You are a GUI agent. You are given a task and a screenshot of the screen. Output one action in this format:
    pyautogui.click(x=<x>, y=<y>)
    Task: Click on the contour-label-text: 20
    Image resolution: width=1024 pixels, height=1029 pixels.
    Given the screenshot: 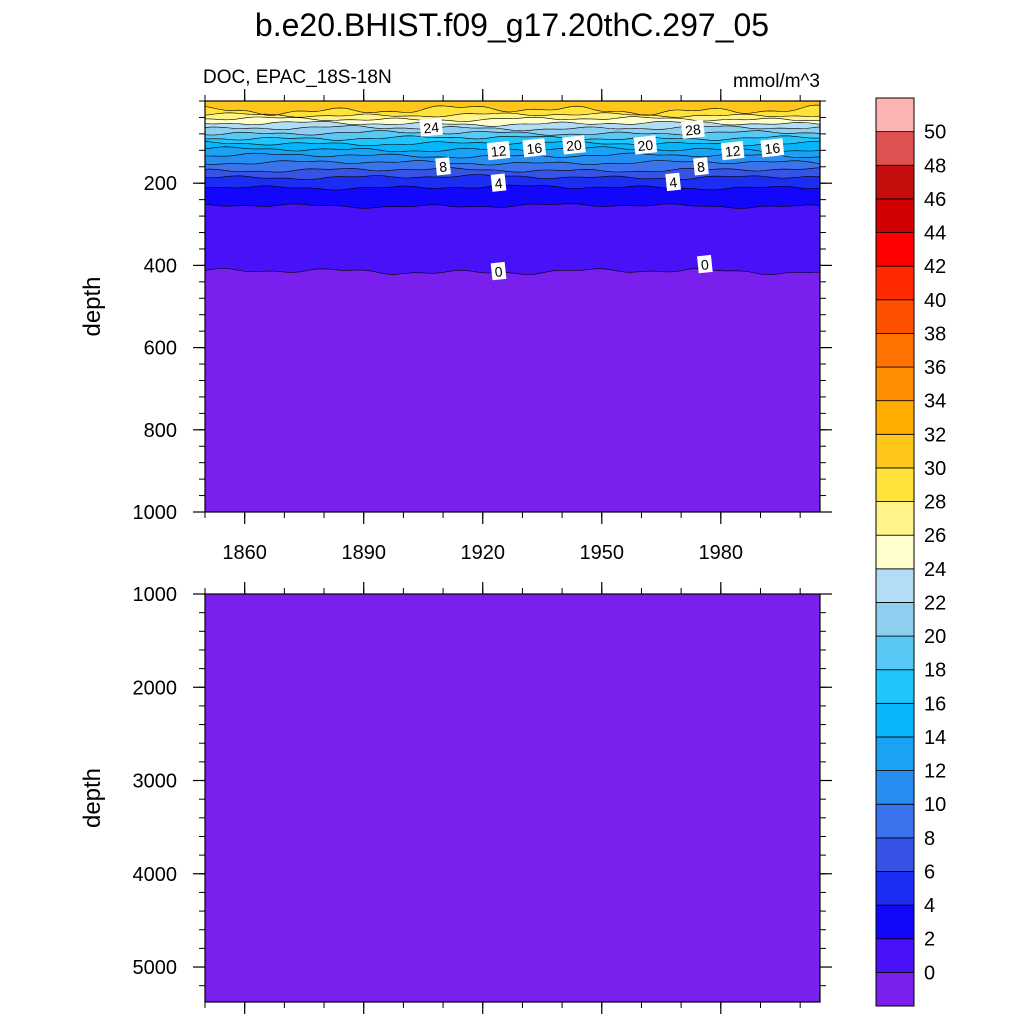 What is the action you would take?
    pyautogui.click(x=573, y=146)
    